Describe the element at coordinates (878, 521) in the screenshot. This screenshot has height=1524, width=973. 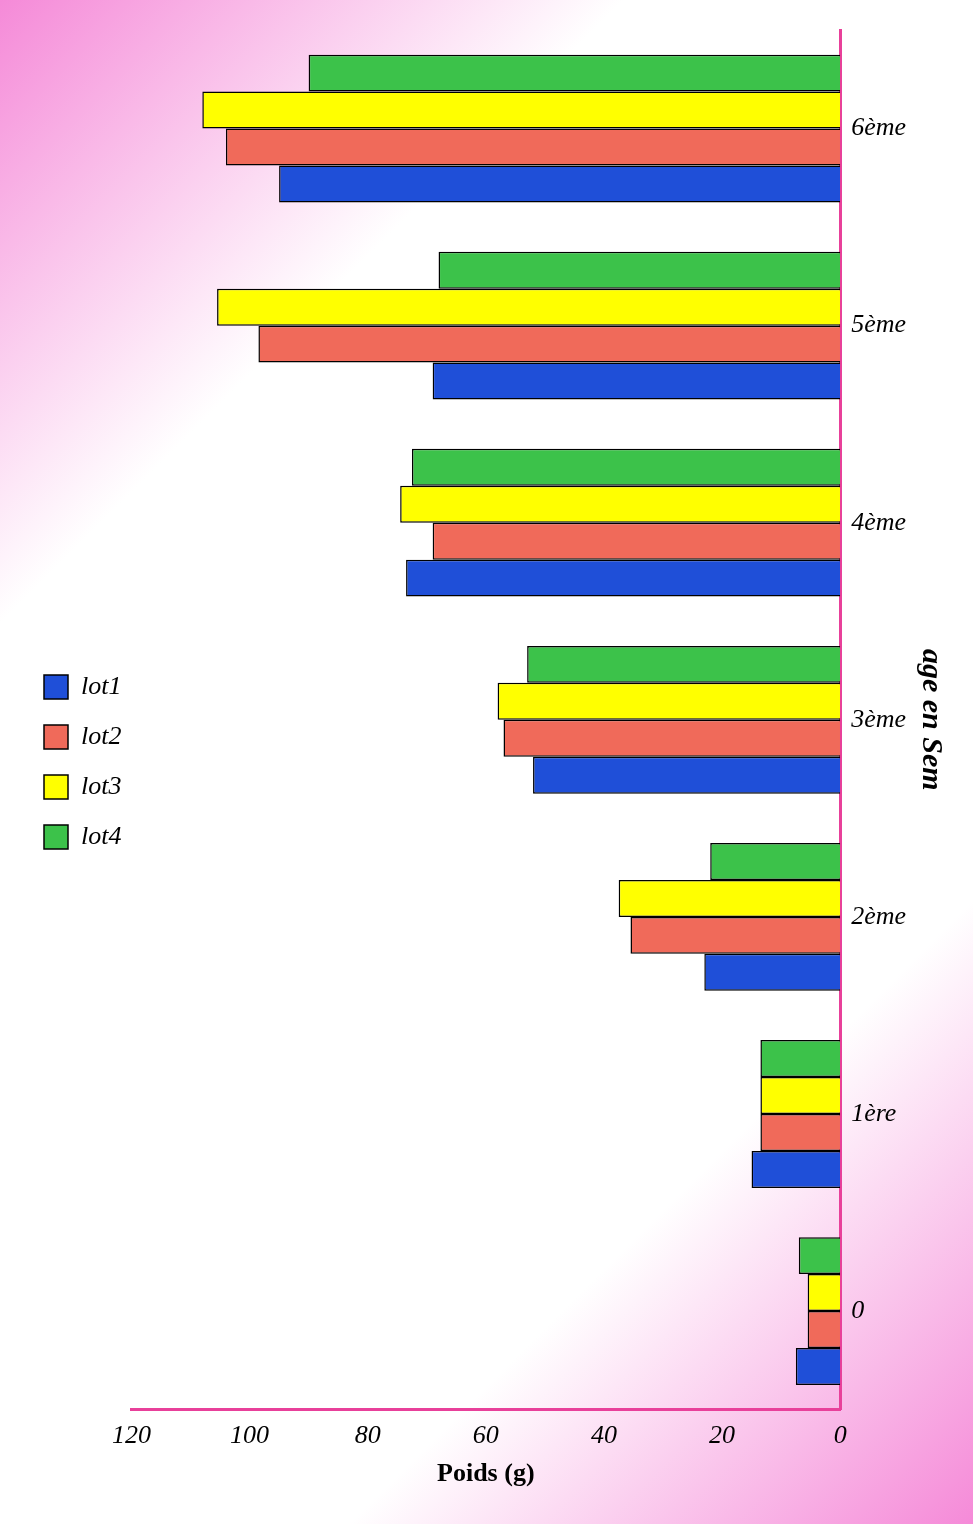
I see `y-tick-label: 4ème` at that location.